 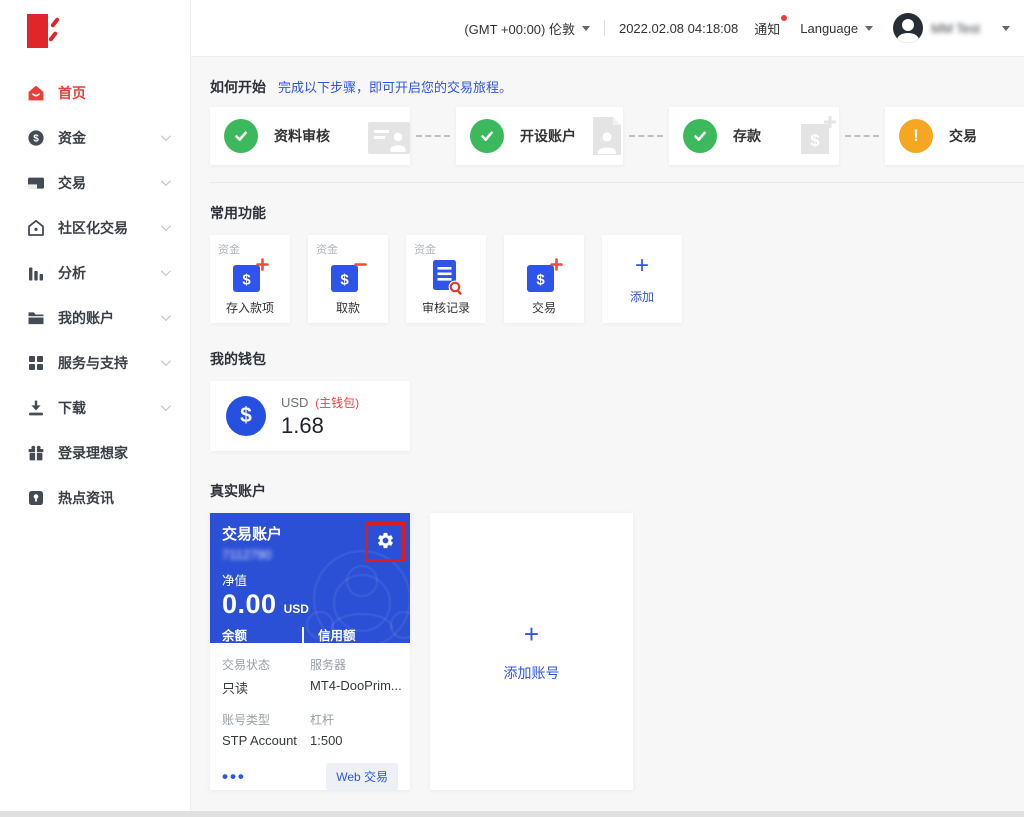 I want to click on withdraw-icon: $, so click(x=348, y=276).